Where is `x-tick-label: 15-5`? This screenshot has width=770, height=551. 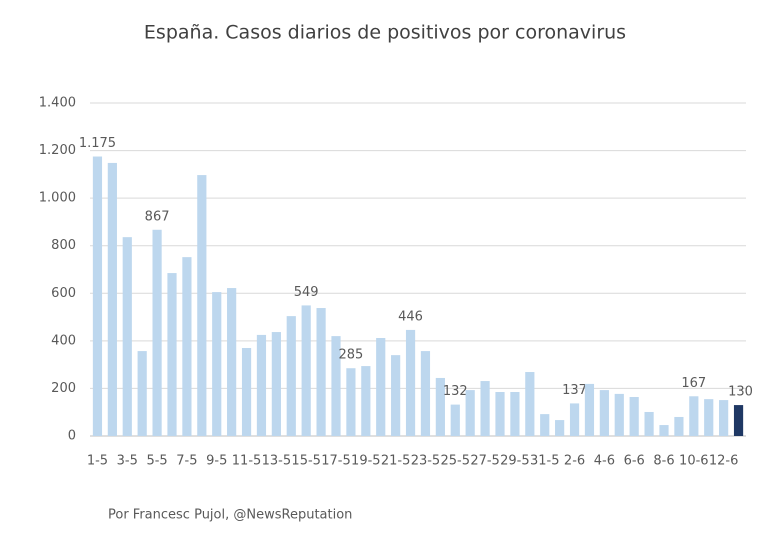
x-tick-label: 15-5 is located at coordinates (306, 461).